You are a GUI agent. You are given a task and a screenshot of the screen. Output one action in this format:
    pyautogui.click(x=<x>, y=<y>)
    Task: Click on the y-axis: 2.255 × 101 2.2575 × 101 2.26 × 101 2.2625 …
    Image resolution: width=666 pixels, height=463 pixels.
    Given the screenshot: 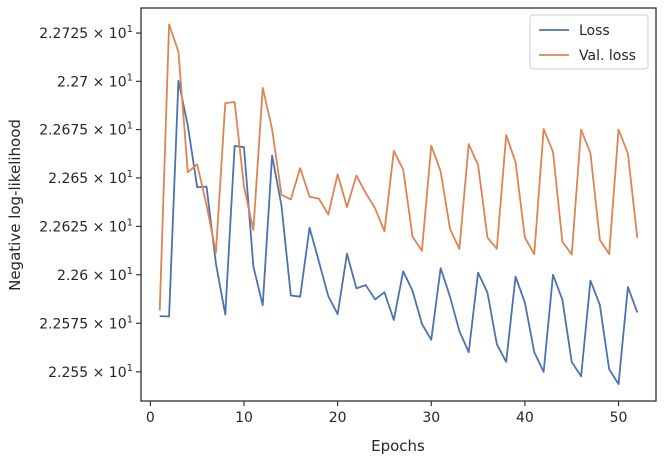 What is the action you would take?
    pyautogui.click(x=90, y=202)
    